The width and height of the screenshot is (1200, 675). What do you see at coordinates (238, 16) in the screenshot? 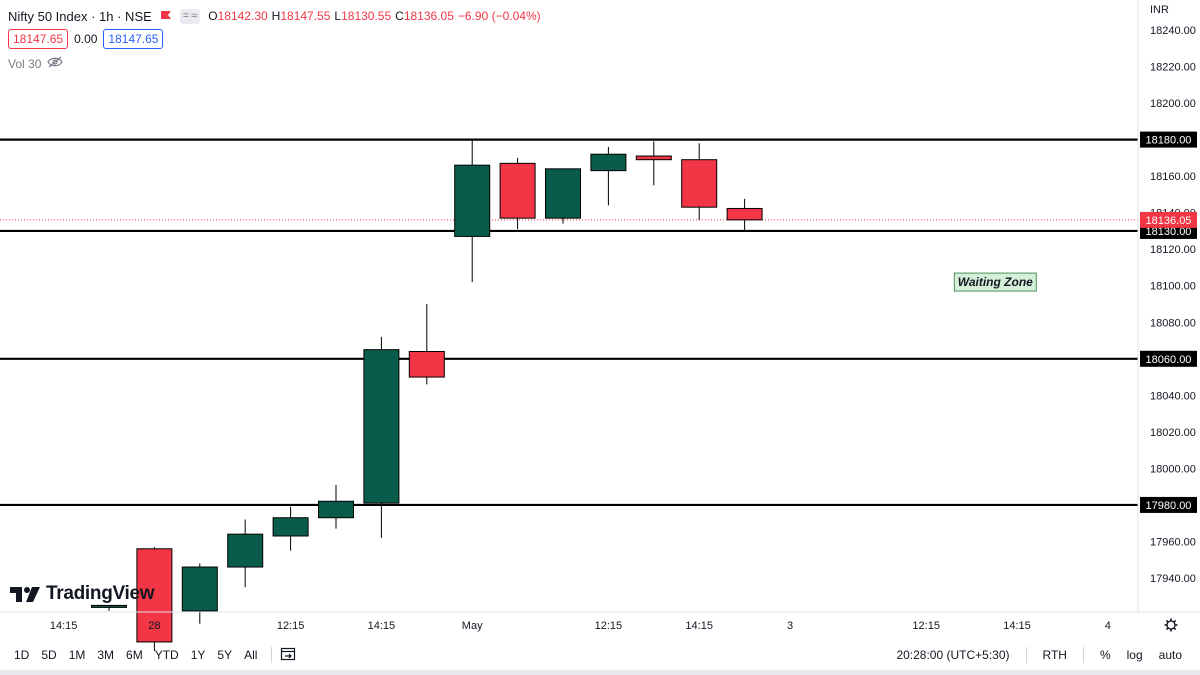
I see `ohlc-open: O18142.30` at bounding box center [238, 16].